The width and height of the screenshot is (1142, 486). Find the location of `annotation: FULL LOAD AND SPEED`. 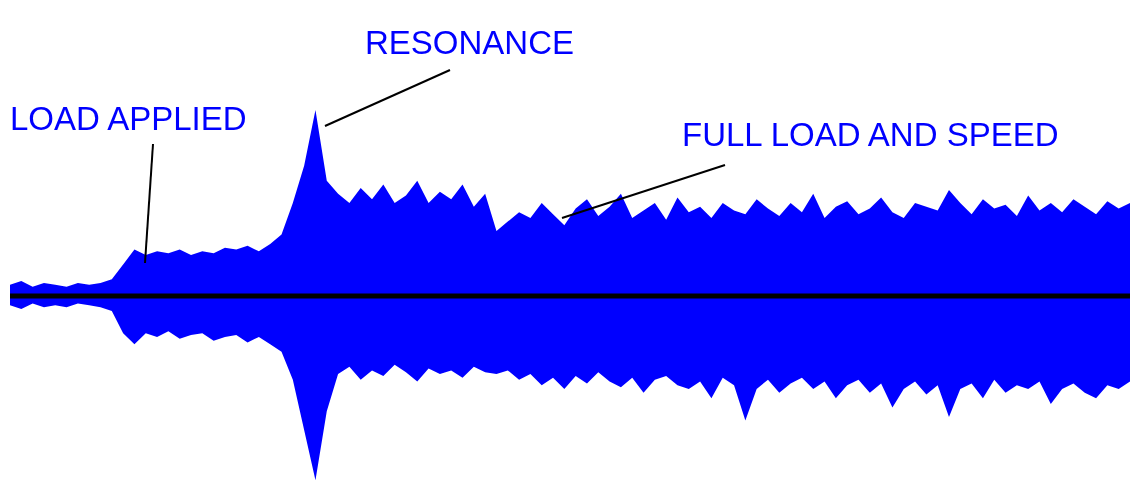

annotation: FULL LOAD AND SPEED is located at coordinates (870, 134).